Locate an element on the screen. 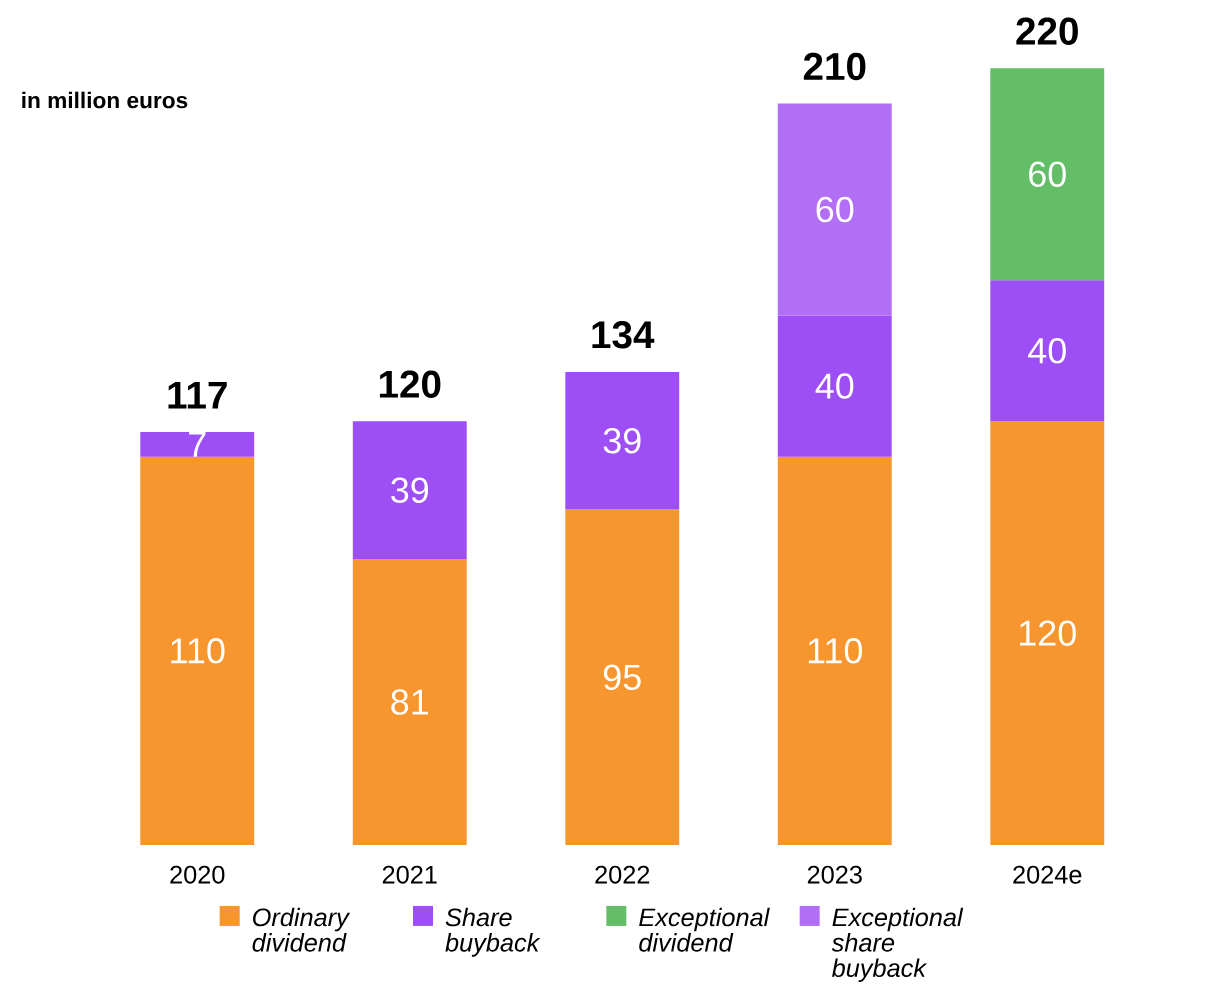  annotation: in million euros is located at coordinates (105, 100).